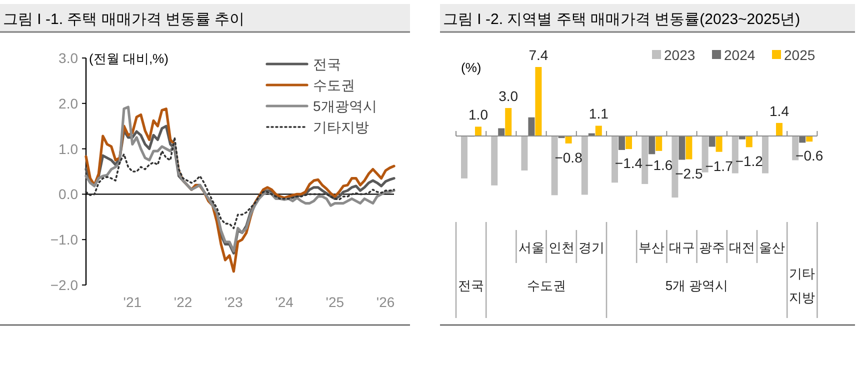  Describe the element at coordinates (598, 114) in the screenshot. I see `data-label: 1.1` at that location.